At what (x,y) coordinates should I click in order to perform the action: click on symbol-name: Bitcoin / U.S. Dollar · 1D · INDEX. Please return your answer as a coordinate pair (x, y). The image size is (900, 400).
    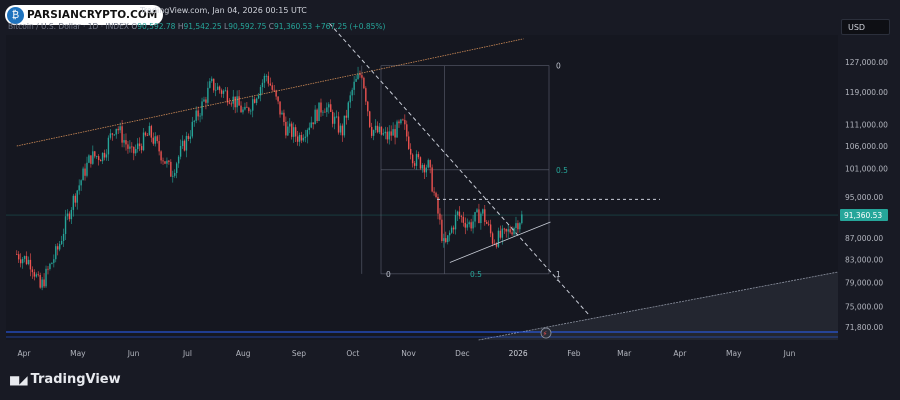
    Looking at the image, I should click on (68, 26).